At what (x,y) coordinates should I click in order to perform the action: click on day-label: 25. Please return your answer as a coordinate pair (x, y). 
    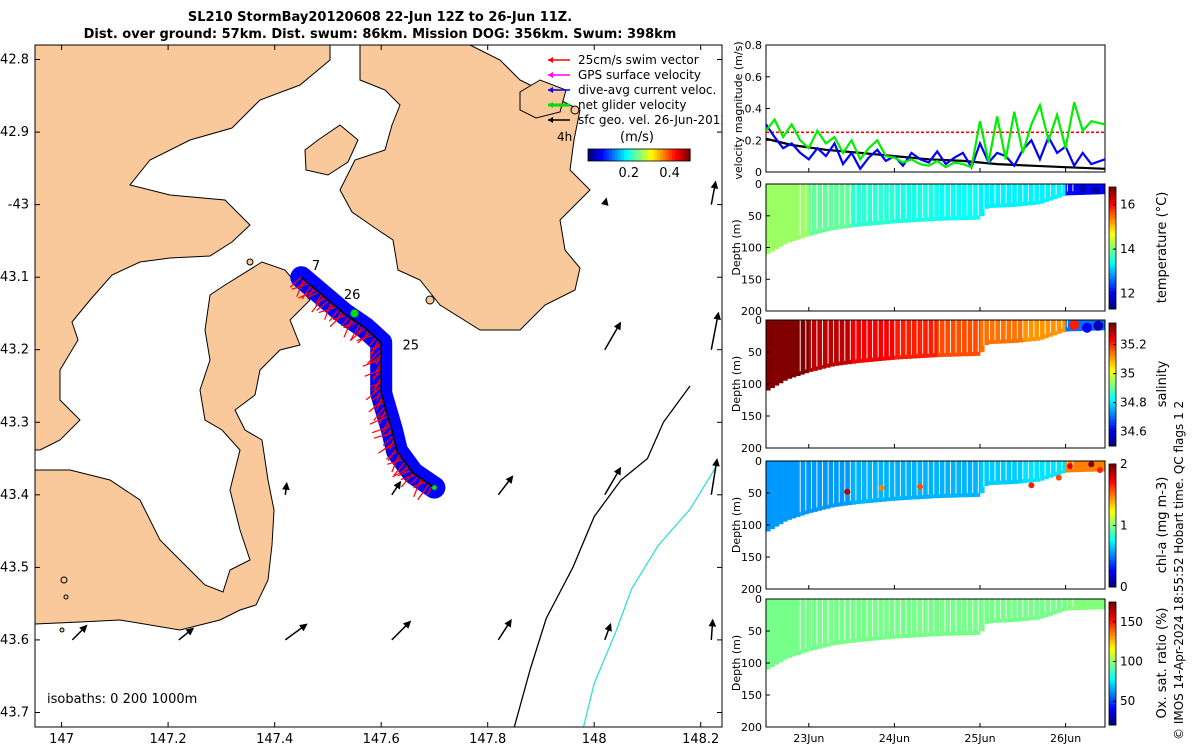
    Looking at the image, I should click on (411, 346).